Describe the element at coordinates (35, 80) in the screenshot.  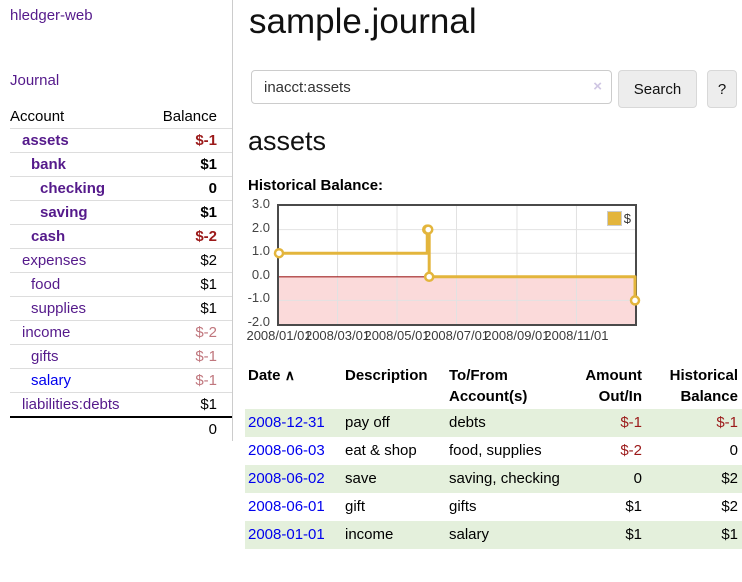
I see `sidebar-item-journal: Journal` at that location.